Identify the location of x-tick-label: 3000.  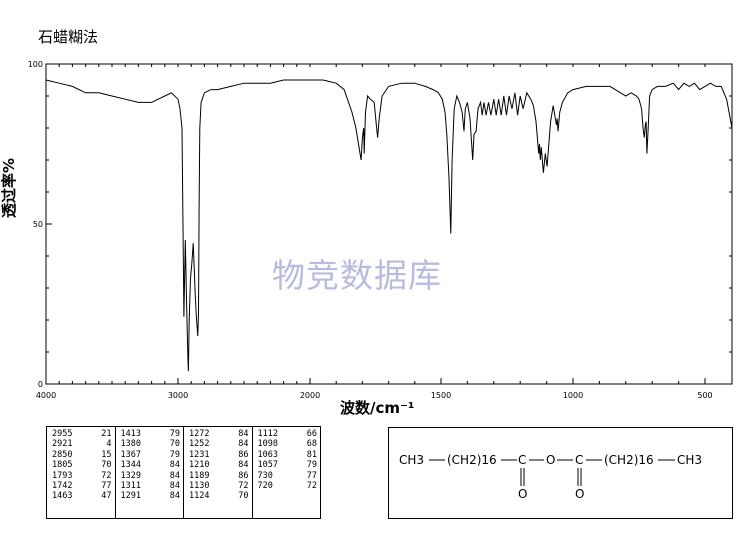
(178, 395).